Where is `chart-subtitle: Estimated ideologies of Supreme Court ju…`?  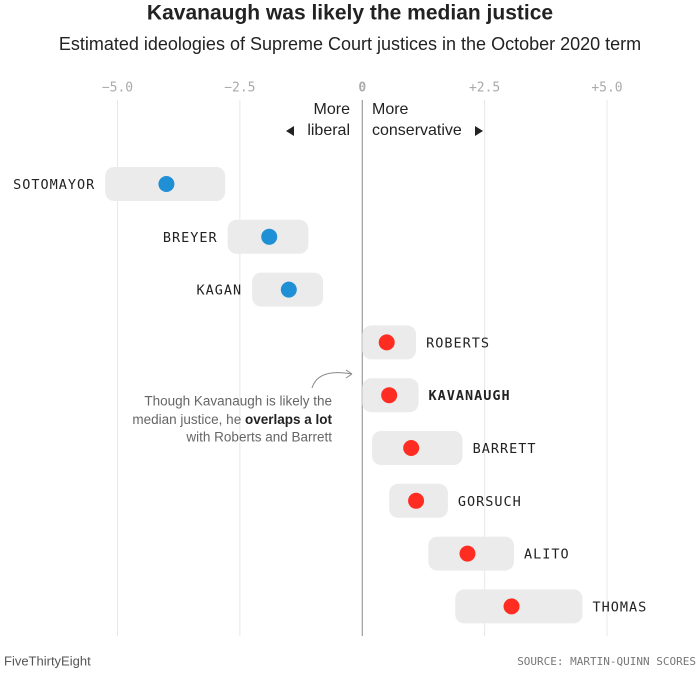 chart-subtitle: Estimated ideologies of Supreme Court ju… is located at coordinates (350, 44).